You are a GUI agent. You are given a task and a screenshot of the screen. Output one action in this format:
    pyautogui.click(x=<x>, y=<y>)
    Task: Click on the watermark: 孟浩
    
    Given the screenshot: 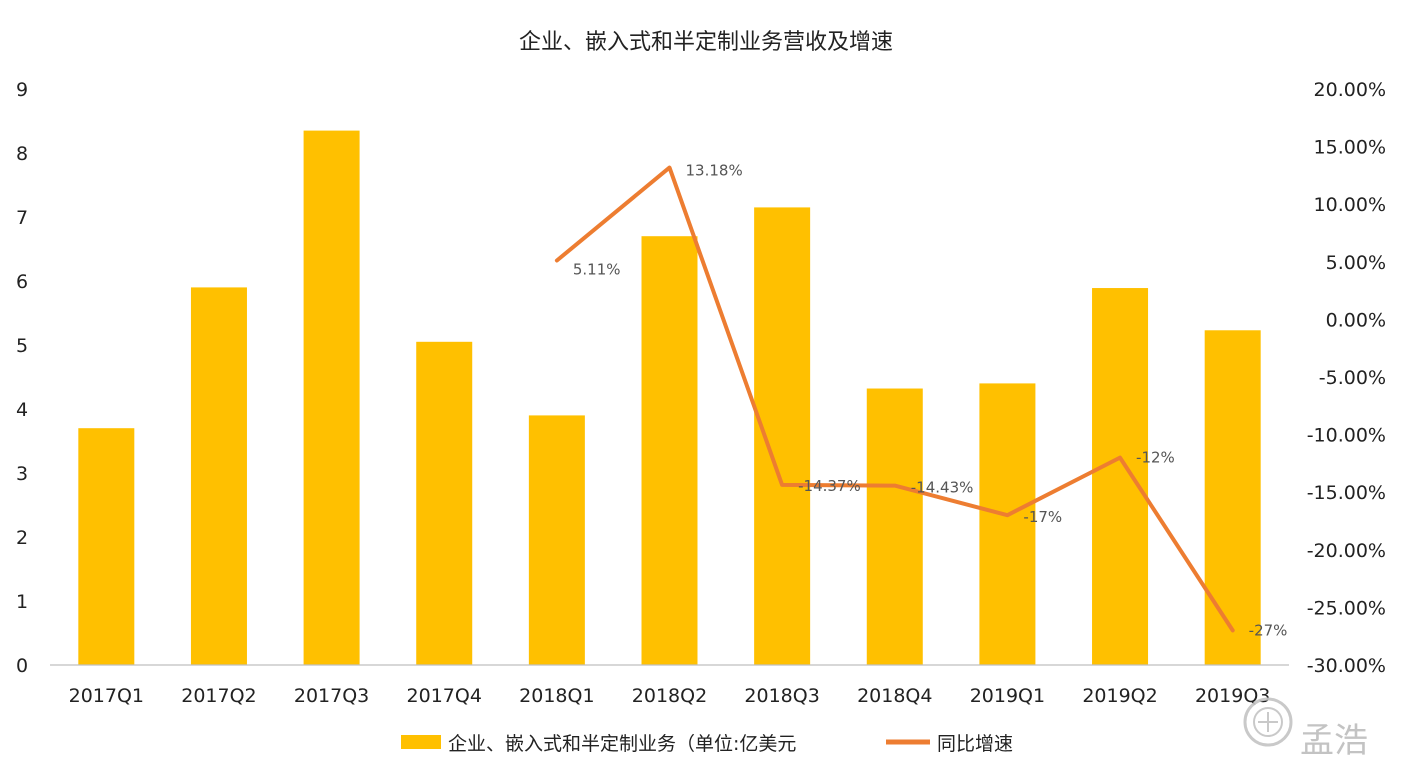 What is the action you would take?
    pyautogui.click(x=1305, y=729)
    